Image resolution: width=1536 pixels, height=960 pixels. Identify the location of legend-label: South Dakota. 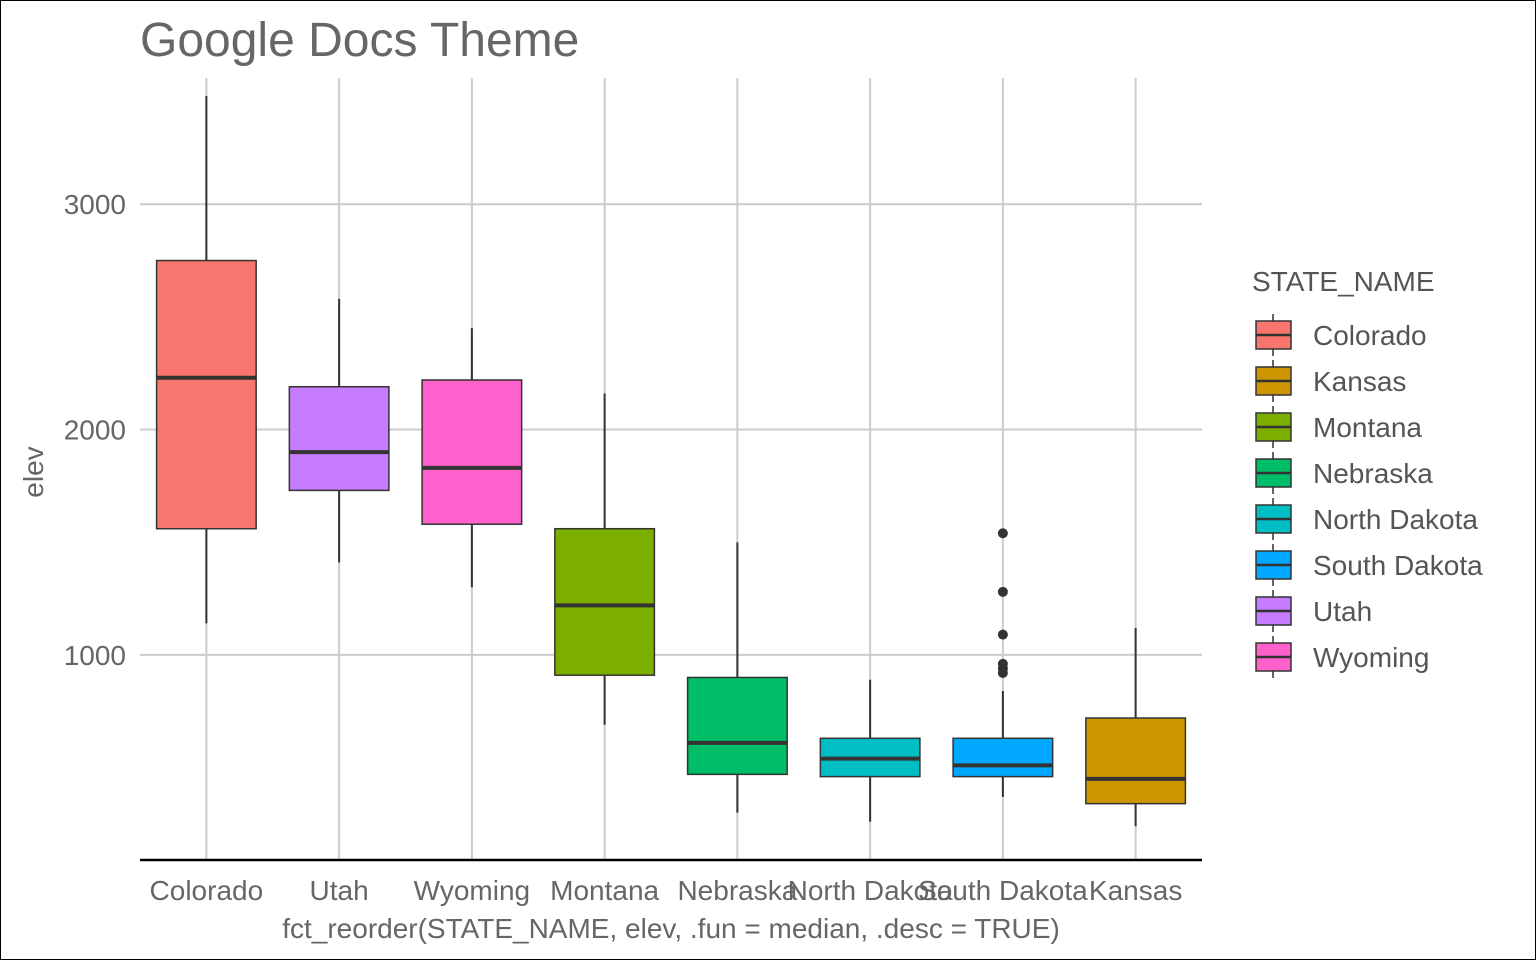
(1398, 565).